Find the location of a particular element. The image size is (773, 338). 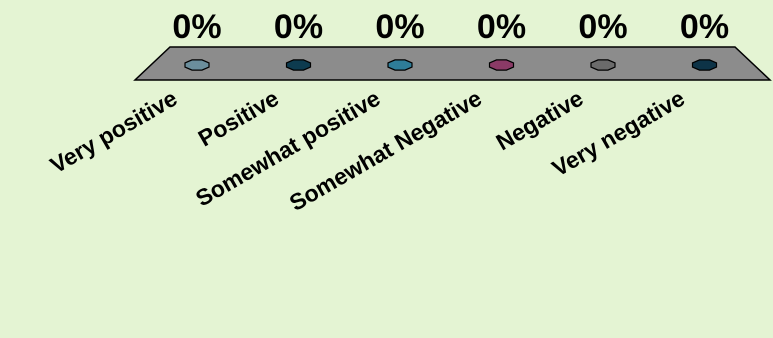

bar-platform is located at coordinates (452, 63).